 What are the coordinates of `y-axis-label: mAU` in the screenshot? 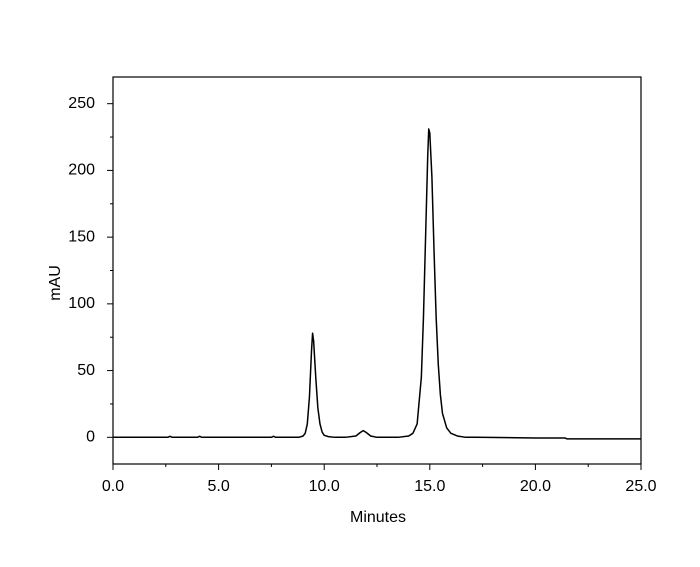 It's located at (55, 283).